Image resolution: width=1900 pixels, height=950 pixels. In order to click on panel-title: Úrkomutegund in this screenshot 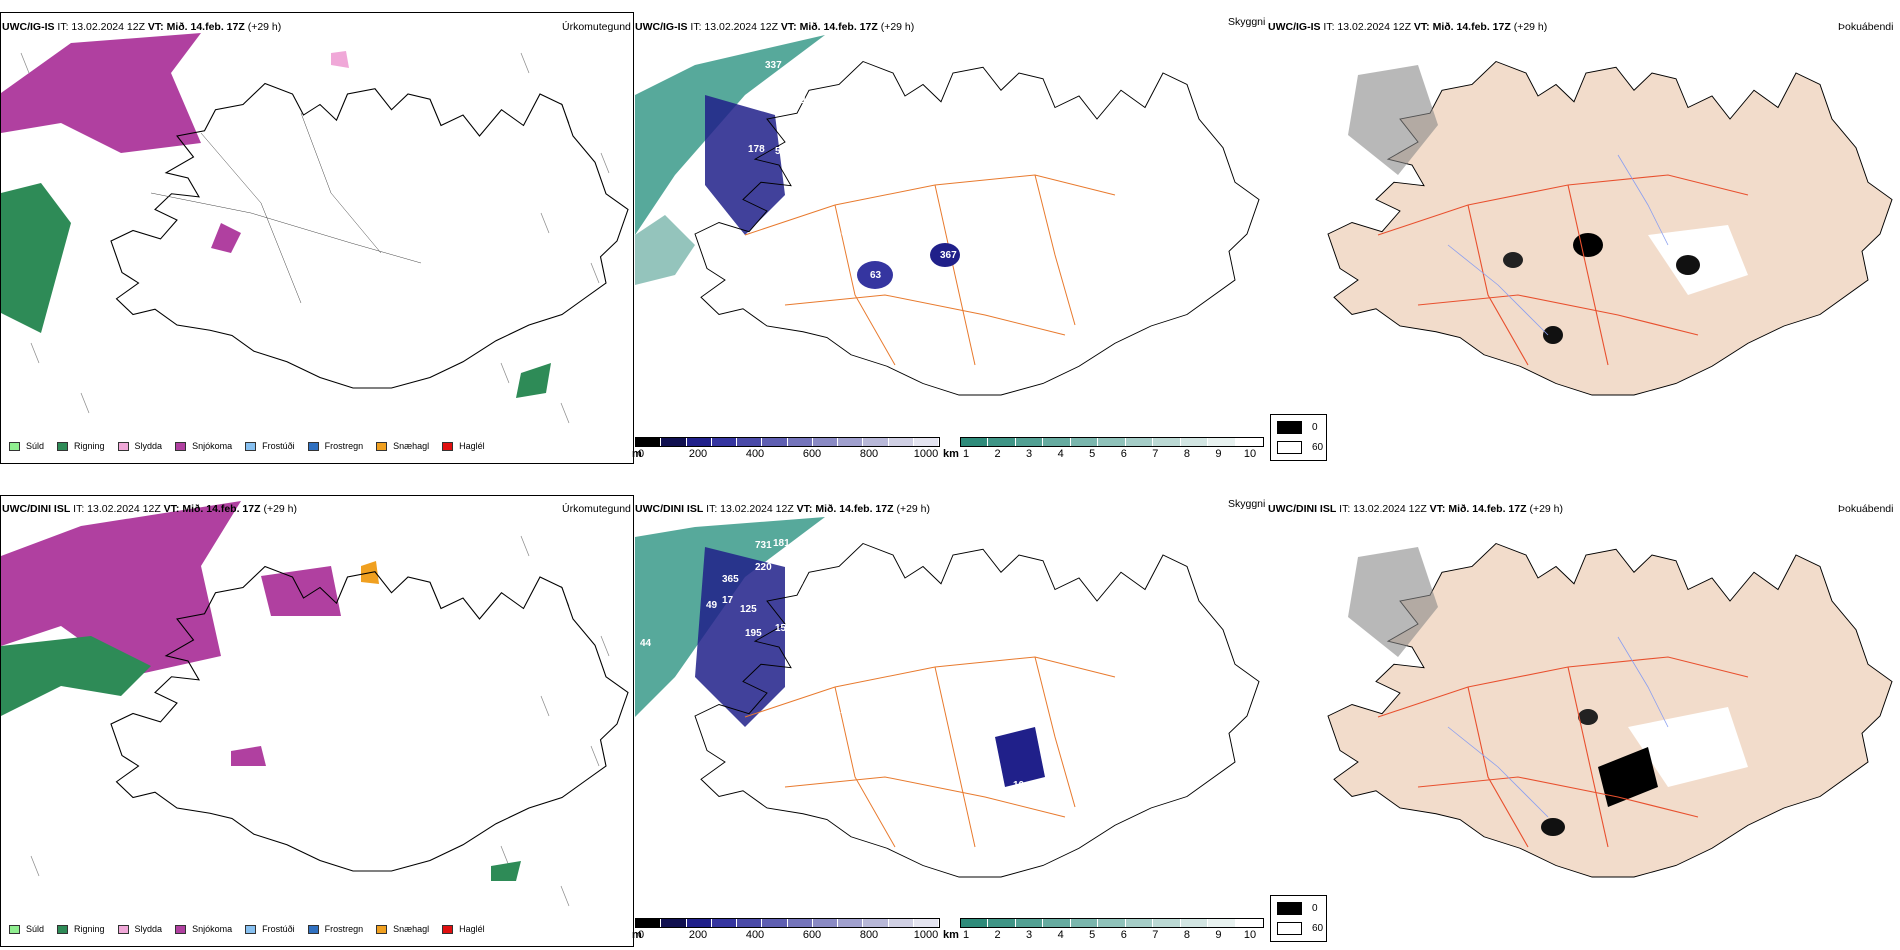, I will do `click(596, 509)`.